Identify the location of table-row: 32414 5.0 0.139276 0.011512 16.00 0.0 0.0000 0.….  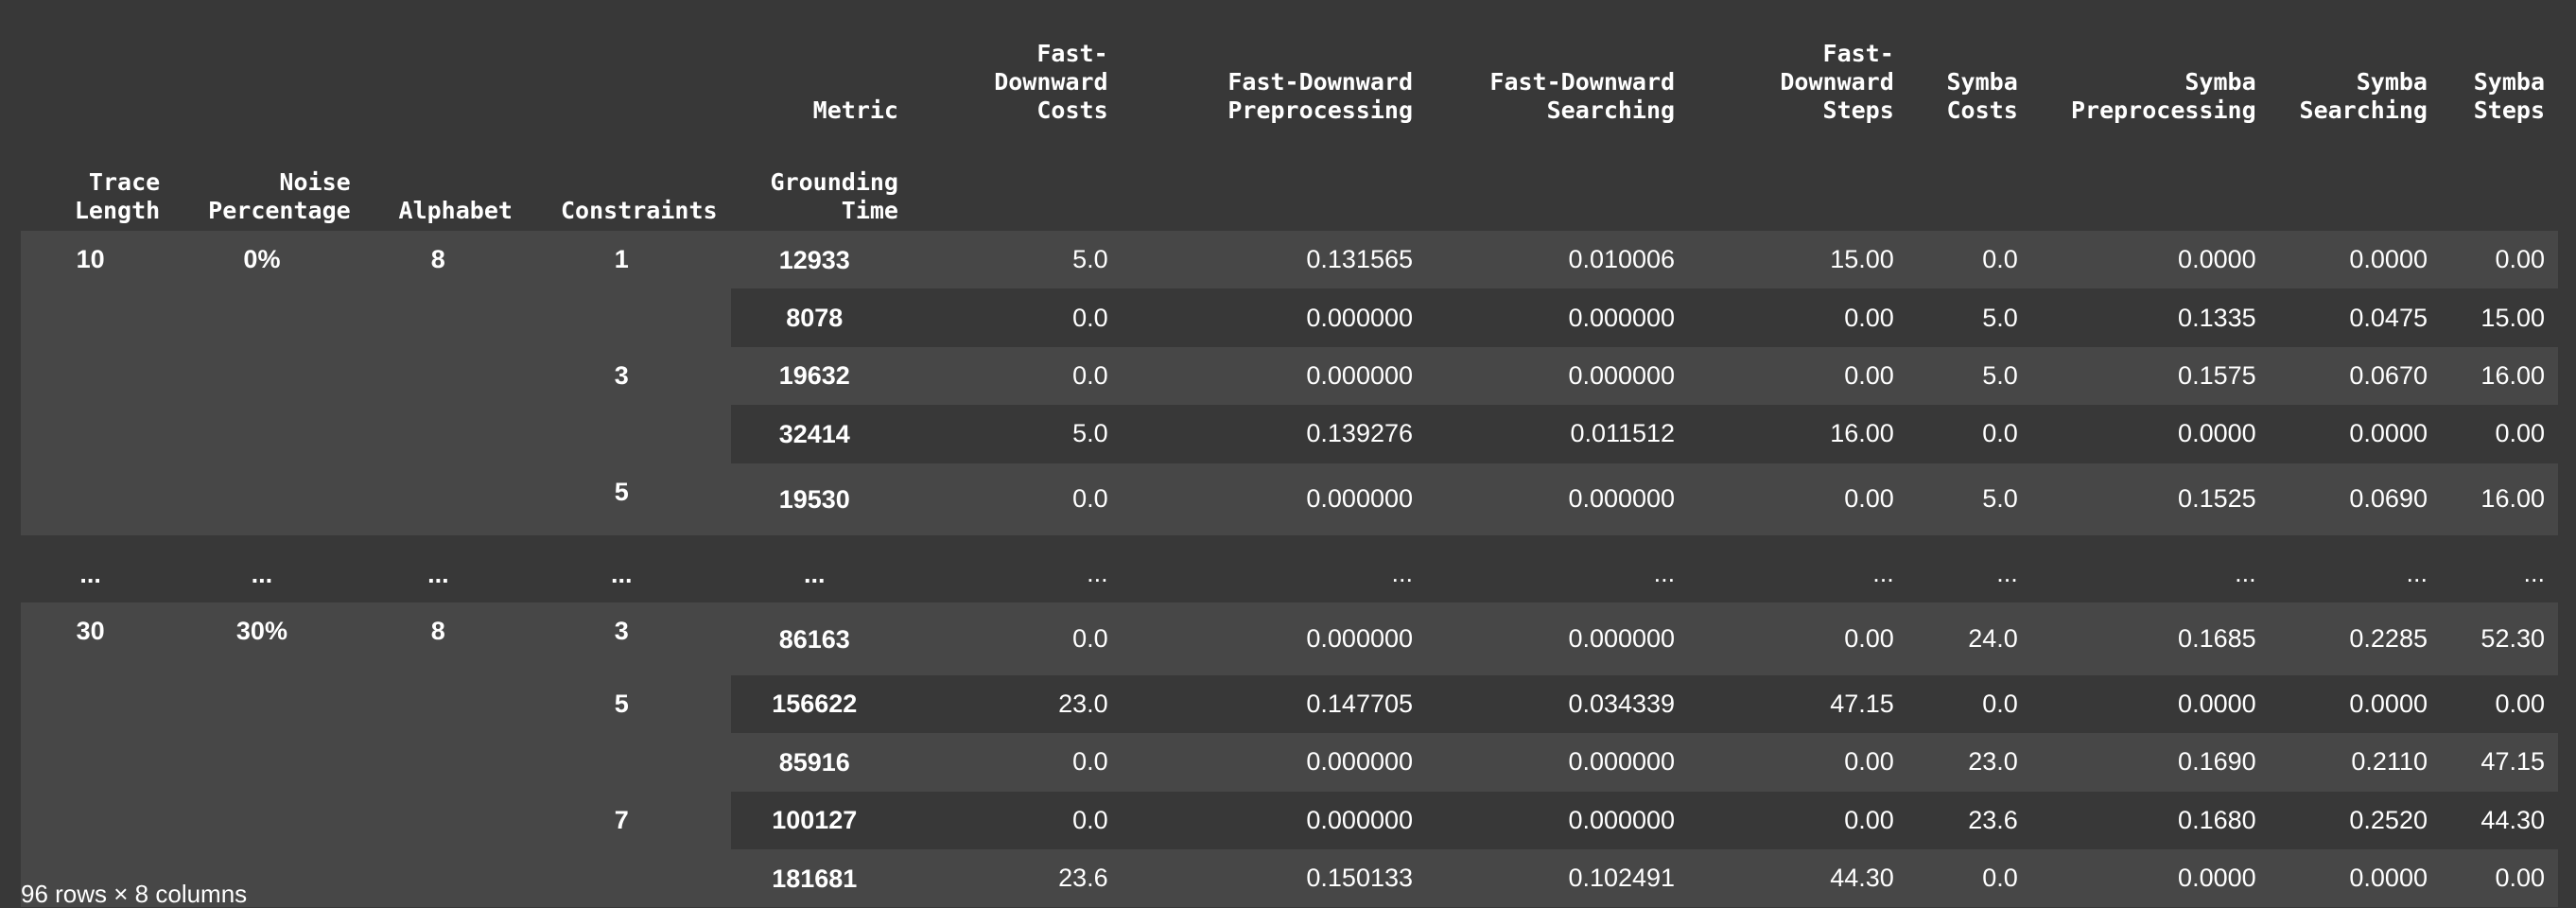
(1289, 434).